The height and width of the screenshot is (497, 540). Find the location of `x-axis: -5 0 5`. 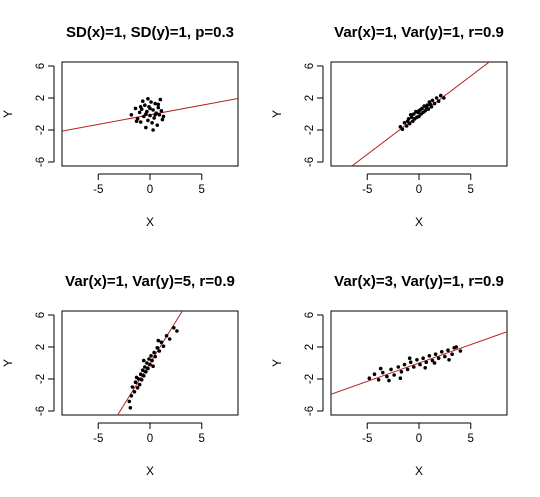

x-axis: -5 0 5 is located at coordinates (418, 433).